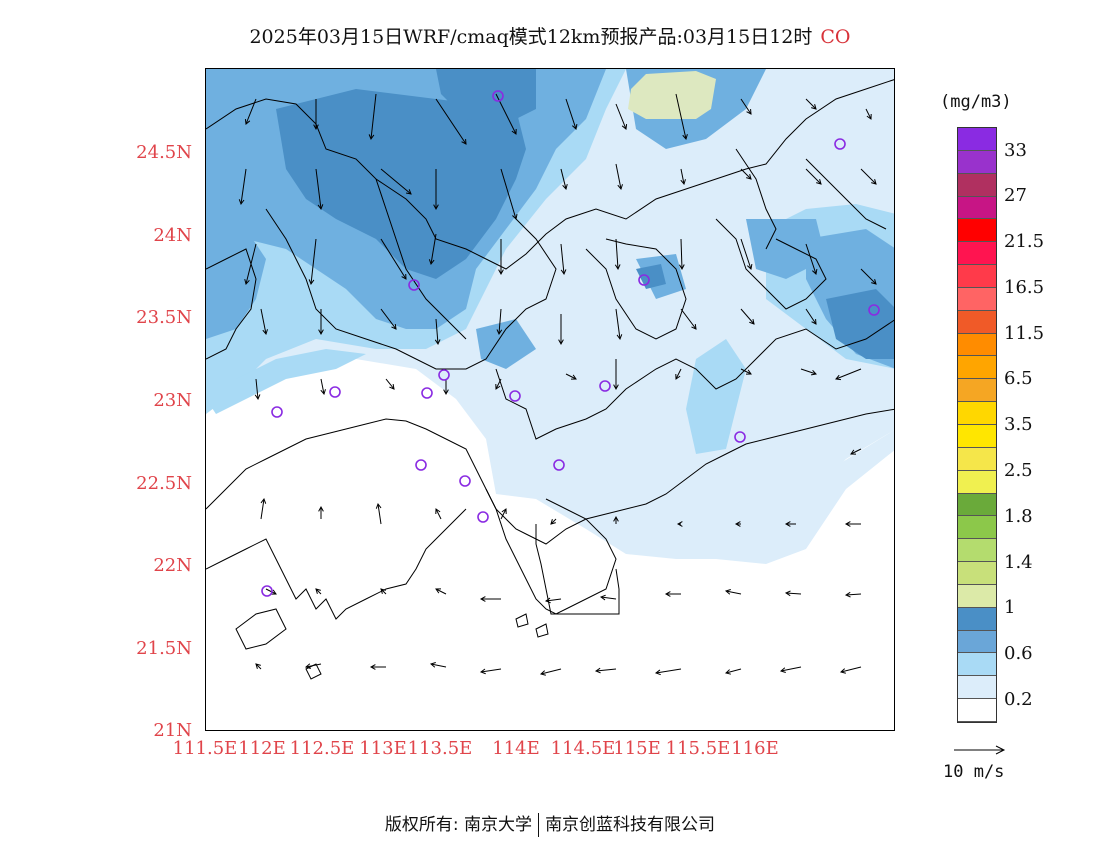 The width and height of the screenshot is (1100, 850). Describe the element at coordinates (1018, 516) in the screenshot. I see `colorbar-label: 1.8` at that location.